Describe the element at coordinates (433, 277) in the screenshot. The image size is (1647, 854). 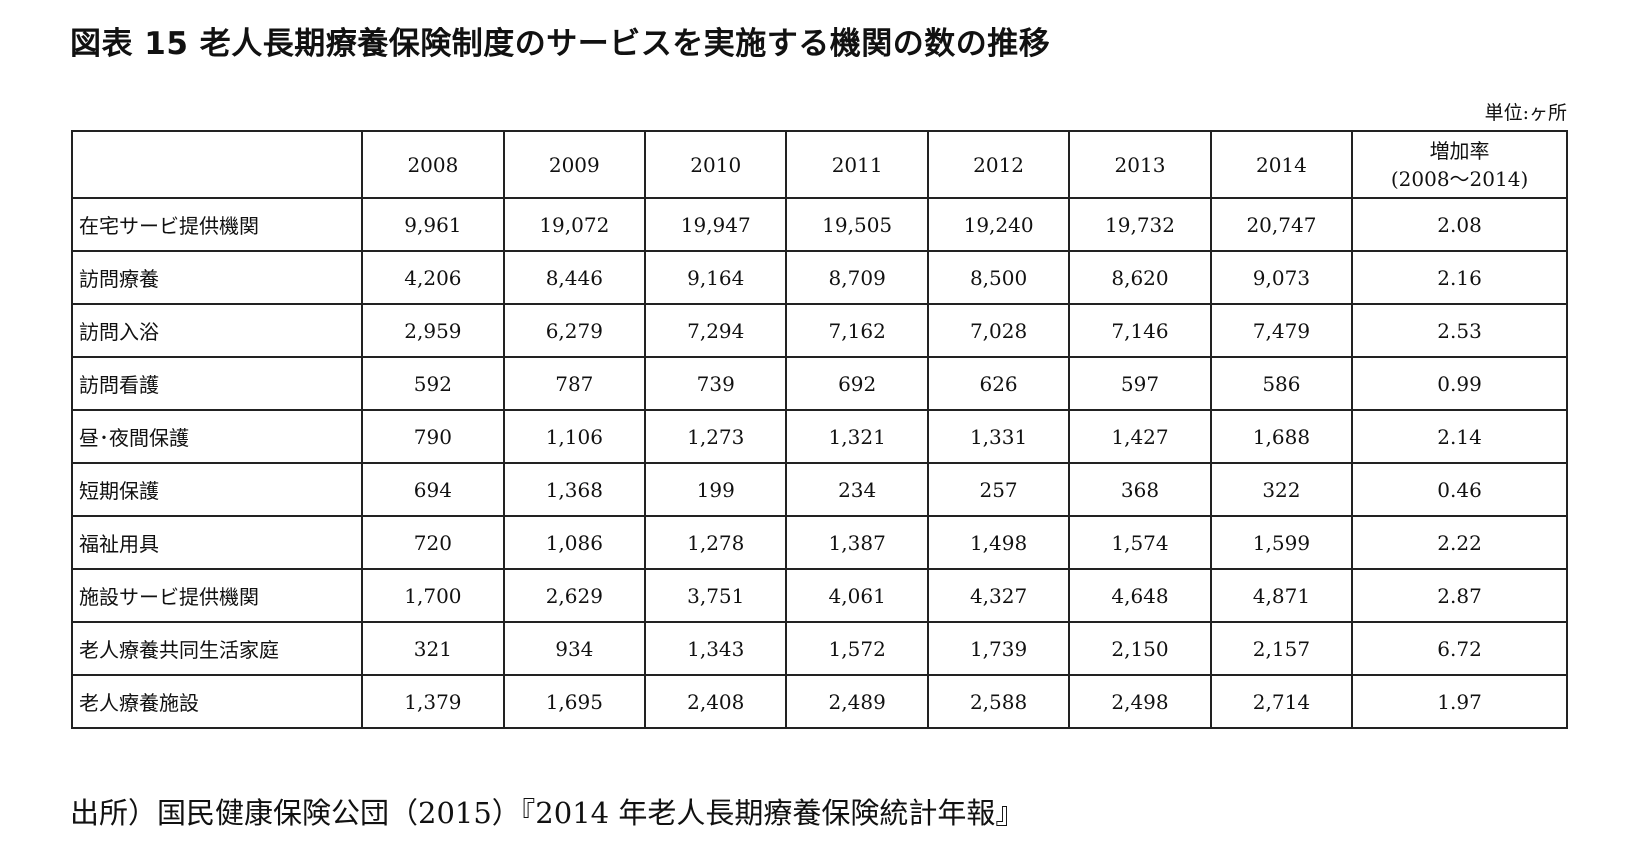
I see `value-cell: 4,206` at that location.